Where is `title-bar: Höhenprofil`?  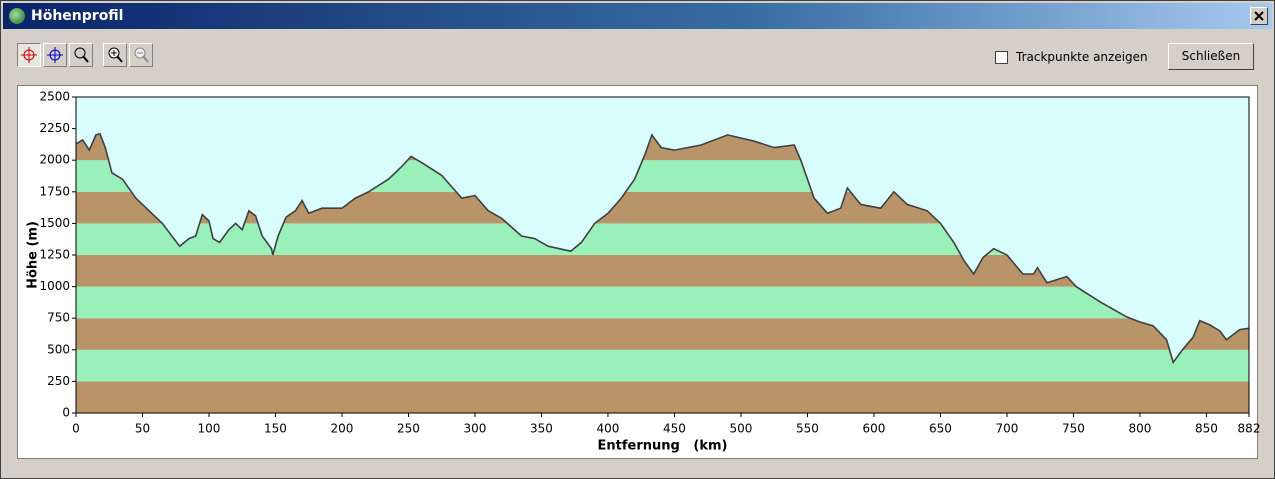 title-bar: Höhenprofil is located at coordinates (637, 16).